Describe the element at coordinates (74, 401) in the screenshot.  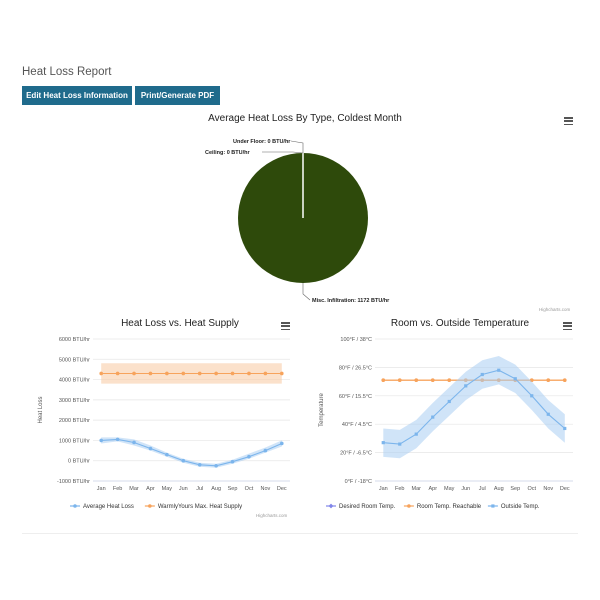
I see `y-tick-label: 3000 BTU/hr` at that location.